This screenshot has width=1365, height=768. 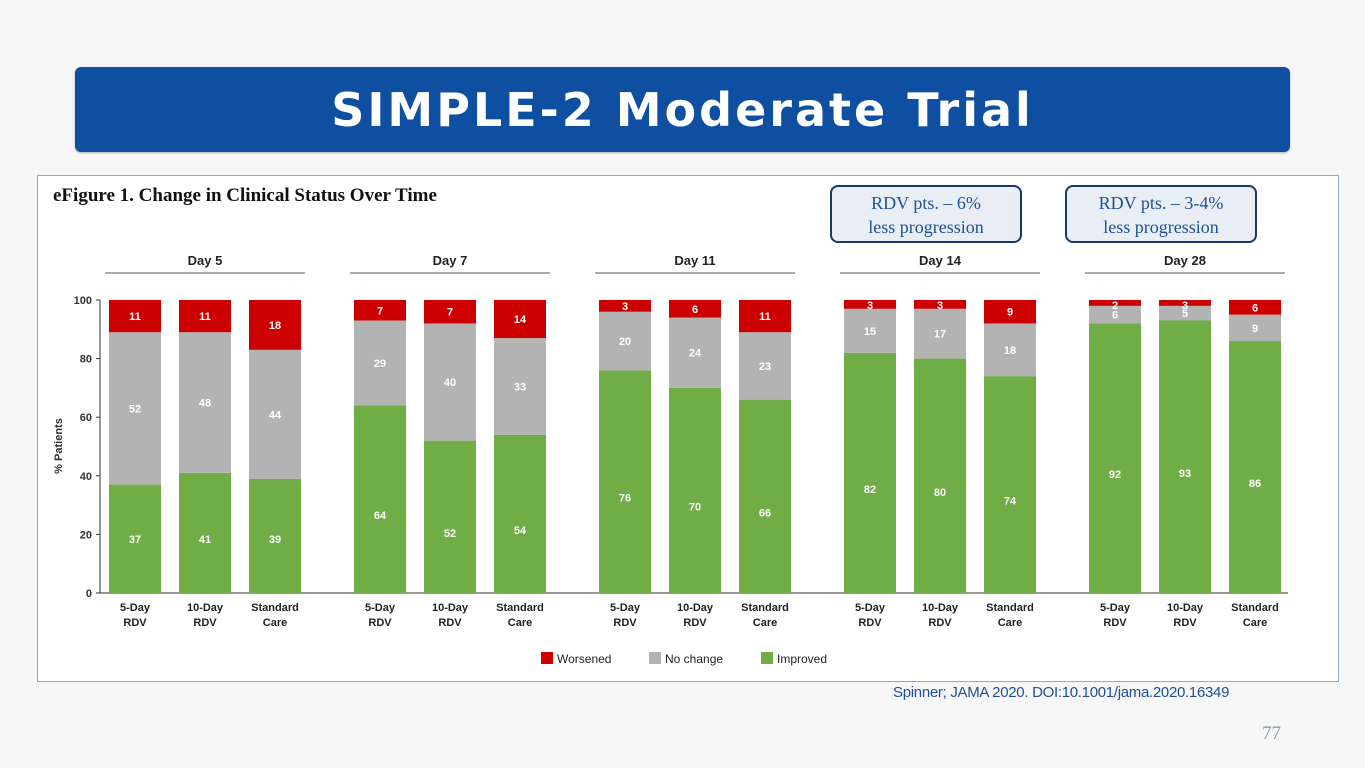 I want to click on data-label-improved: 74, so click(x=1010, y=502).